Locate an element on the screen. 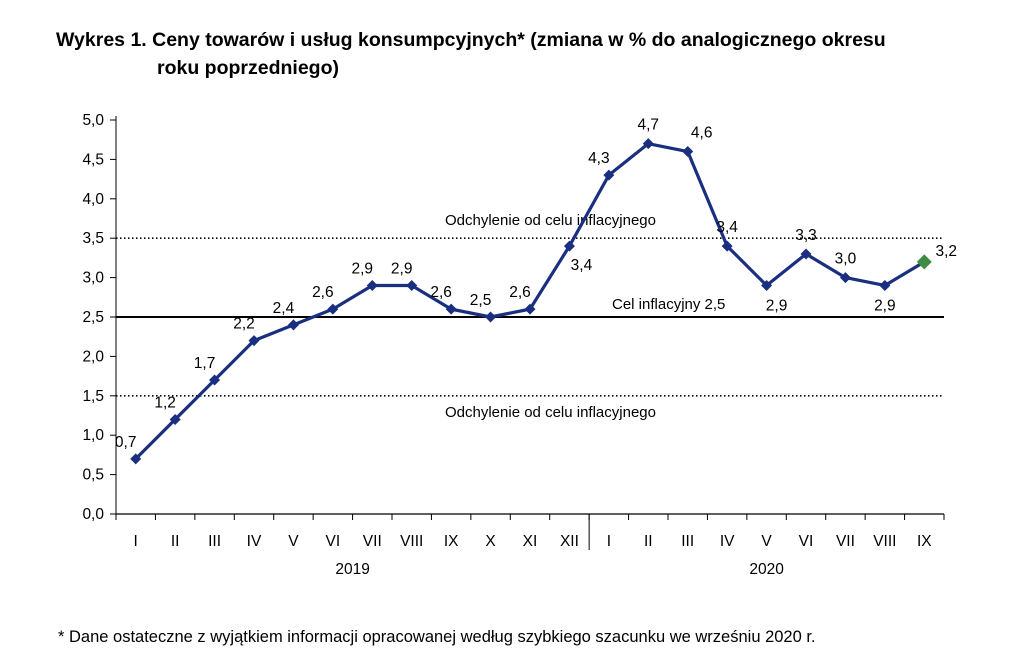 Image resolution: width=1024 pixels, height=672 pixels. data-label-11: 3,4 is located at coordinates (582, 265).